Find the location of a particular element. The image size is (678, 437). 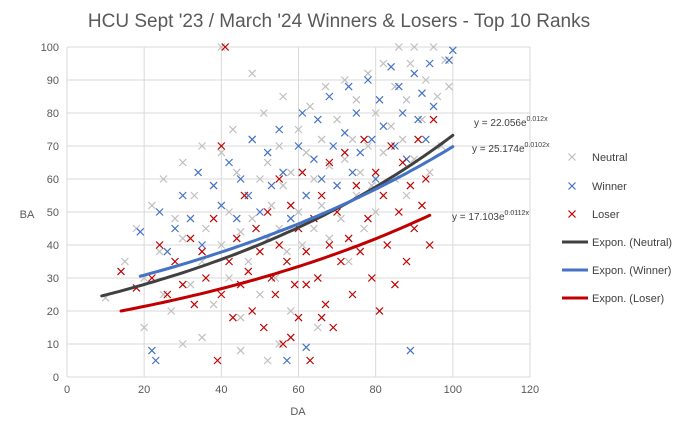

y-tick-label: 0 is located at coordinates (56, 378).